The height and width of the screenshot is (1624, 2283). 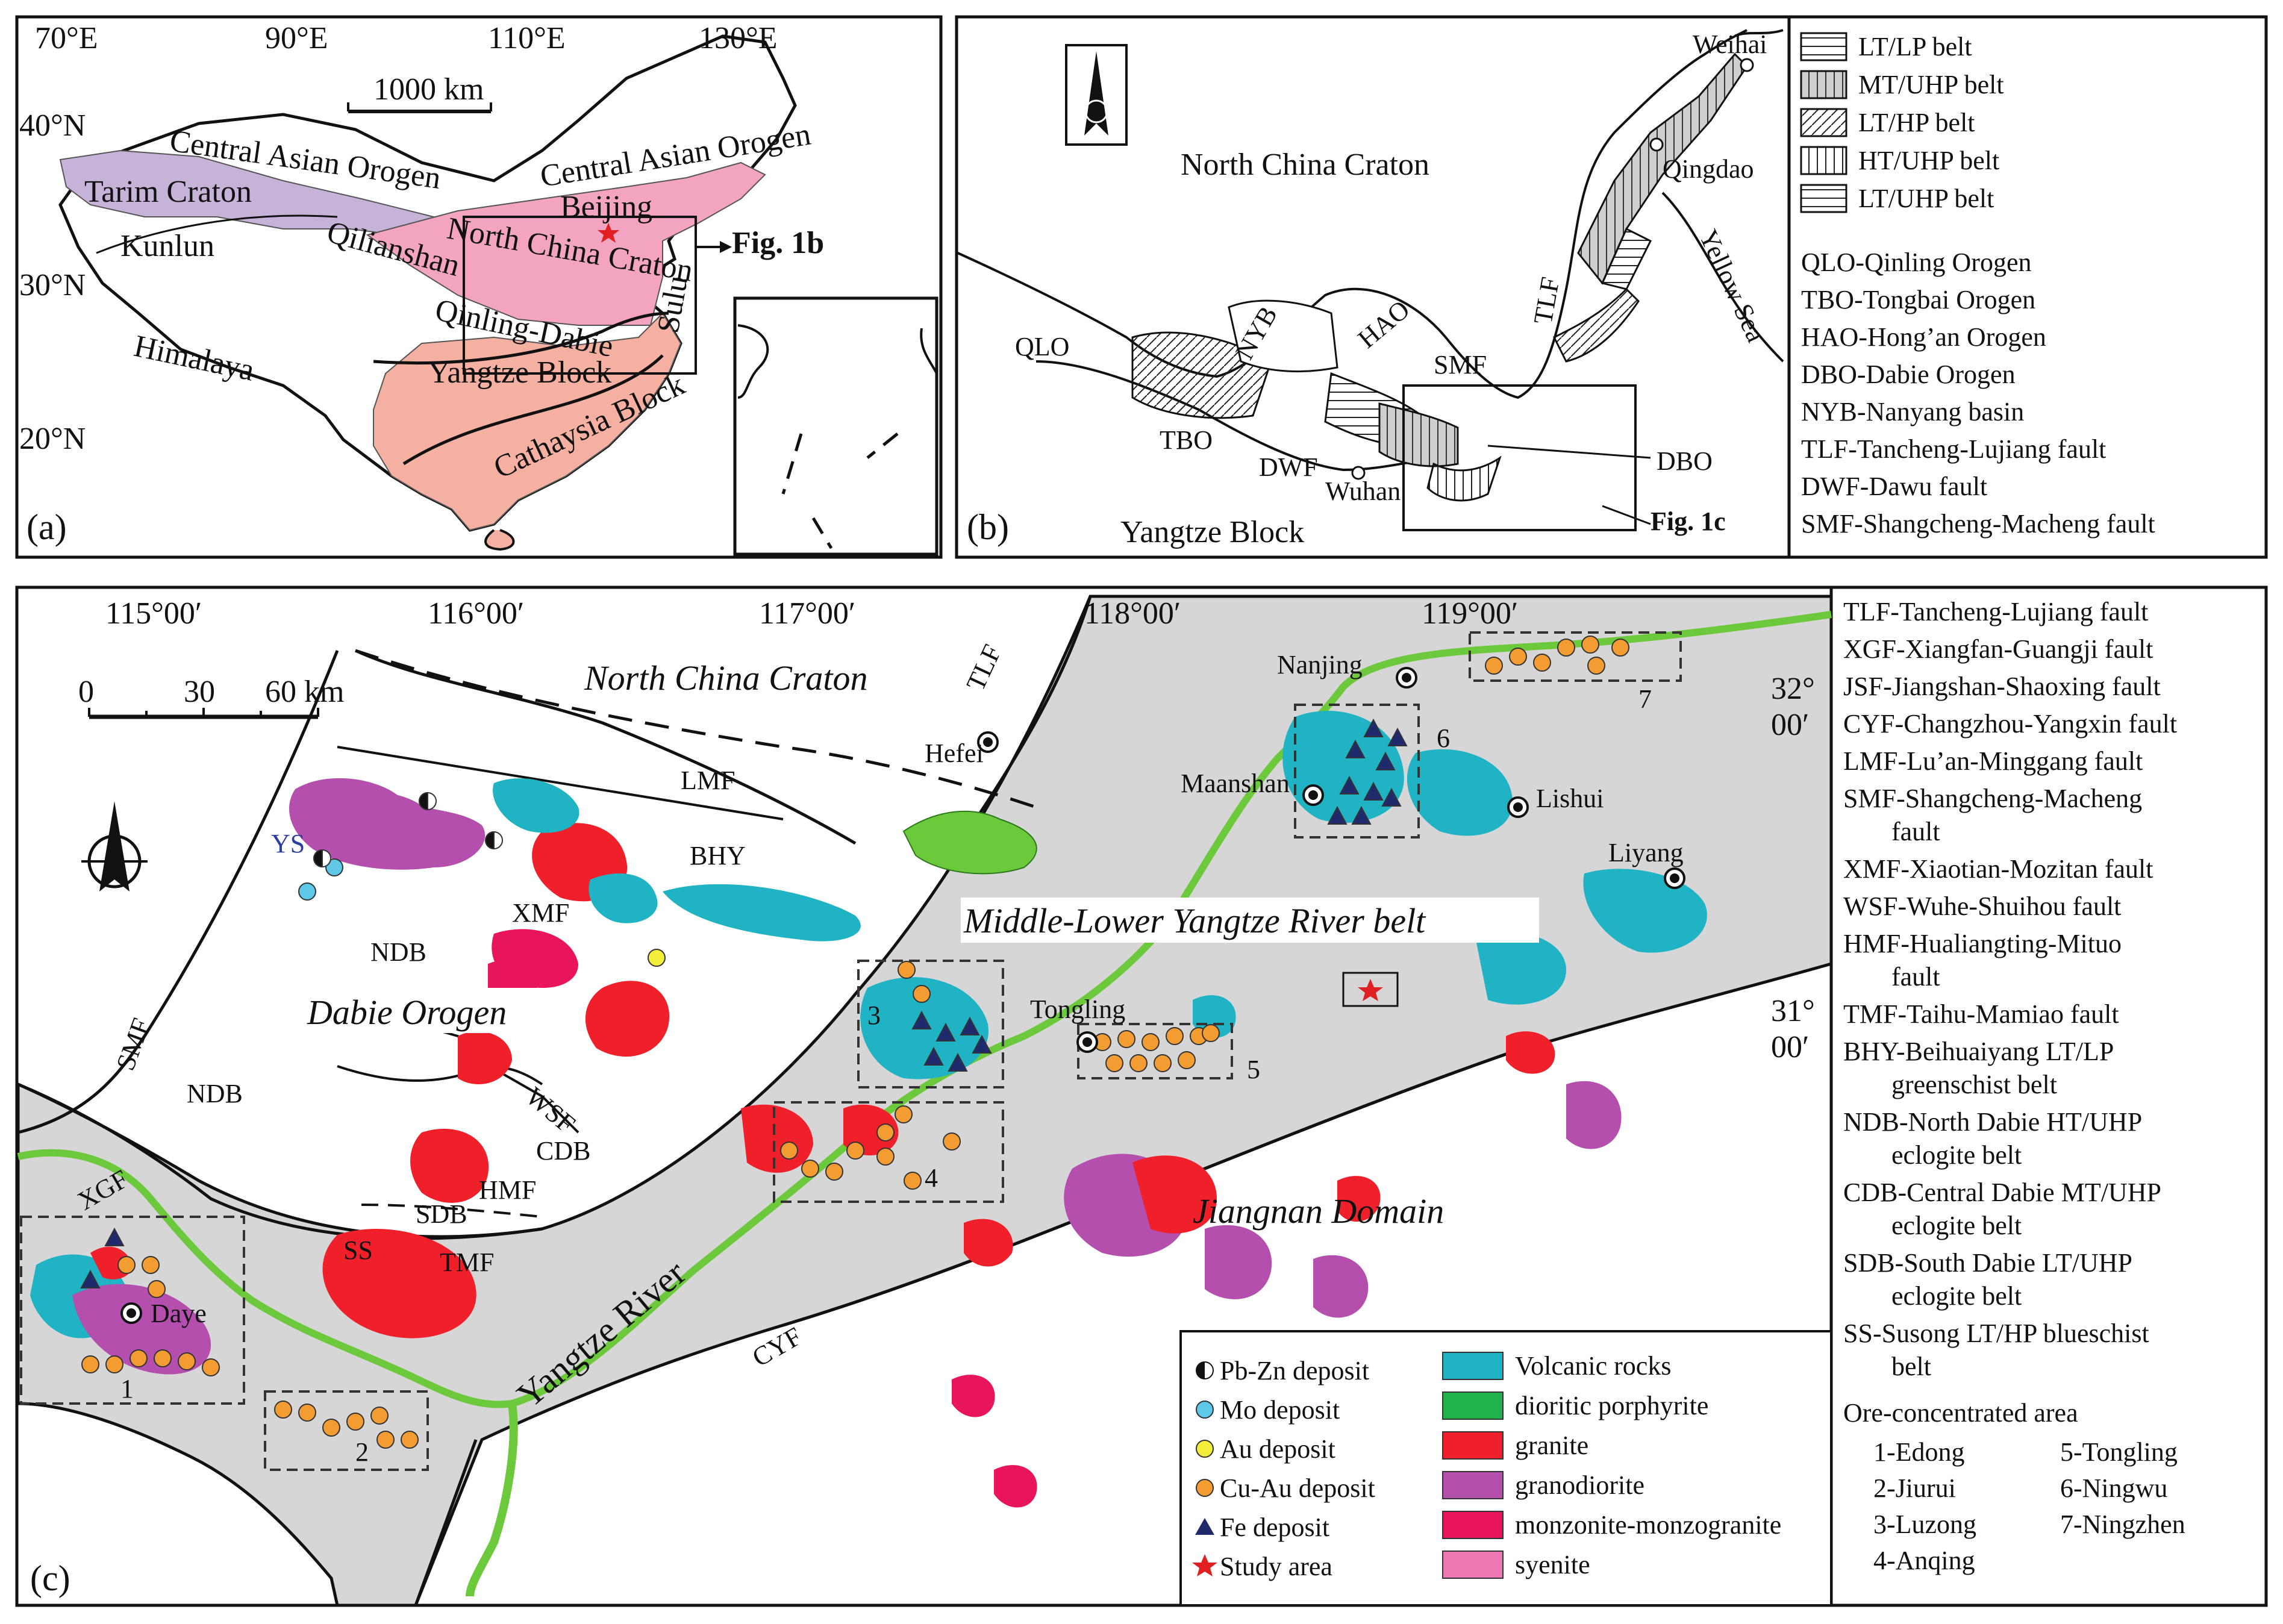 I want to click on scale-tick-30: 30, so click(x=200, y=692).